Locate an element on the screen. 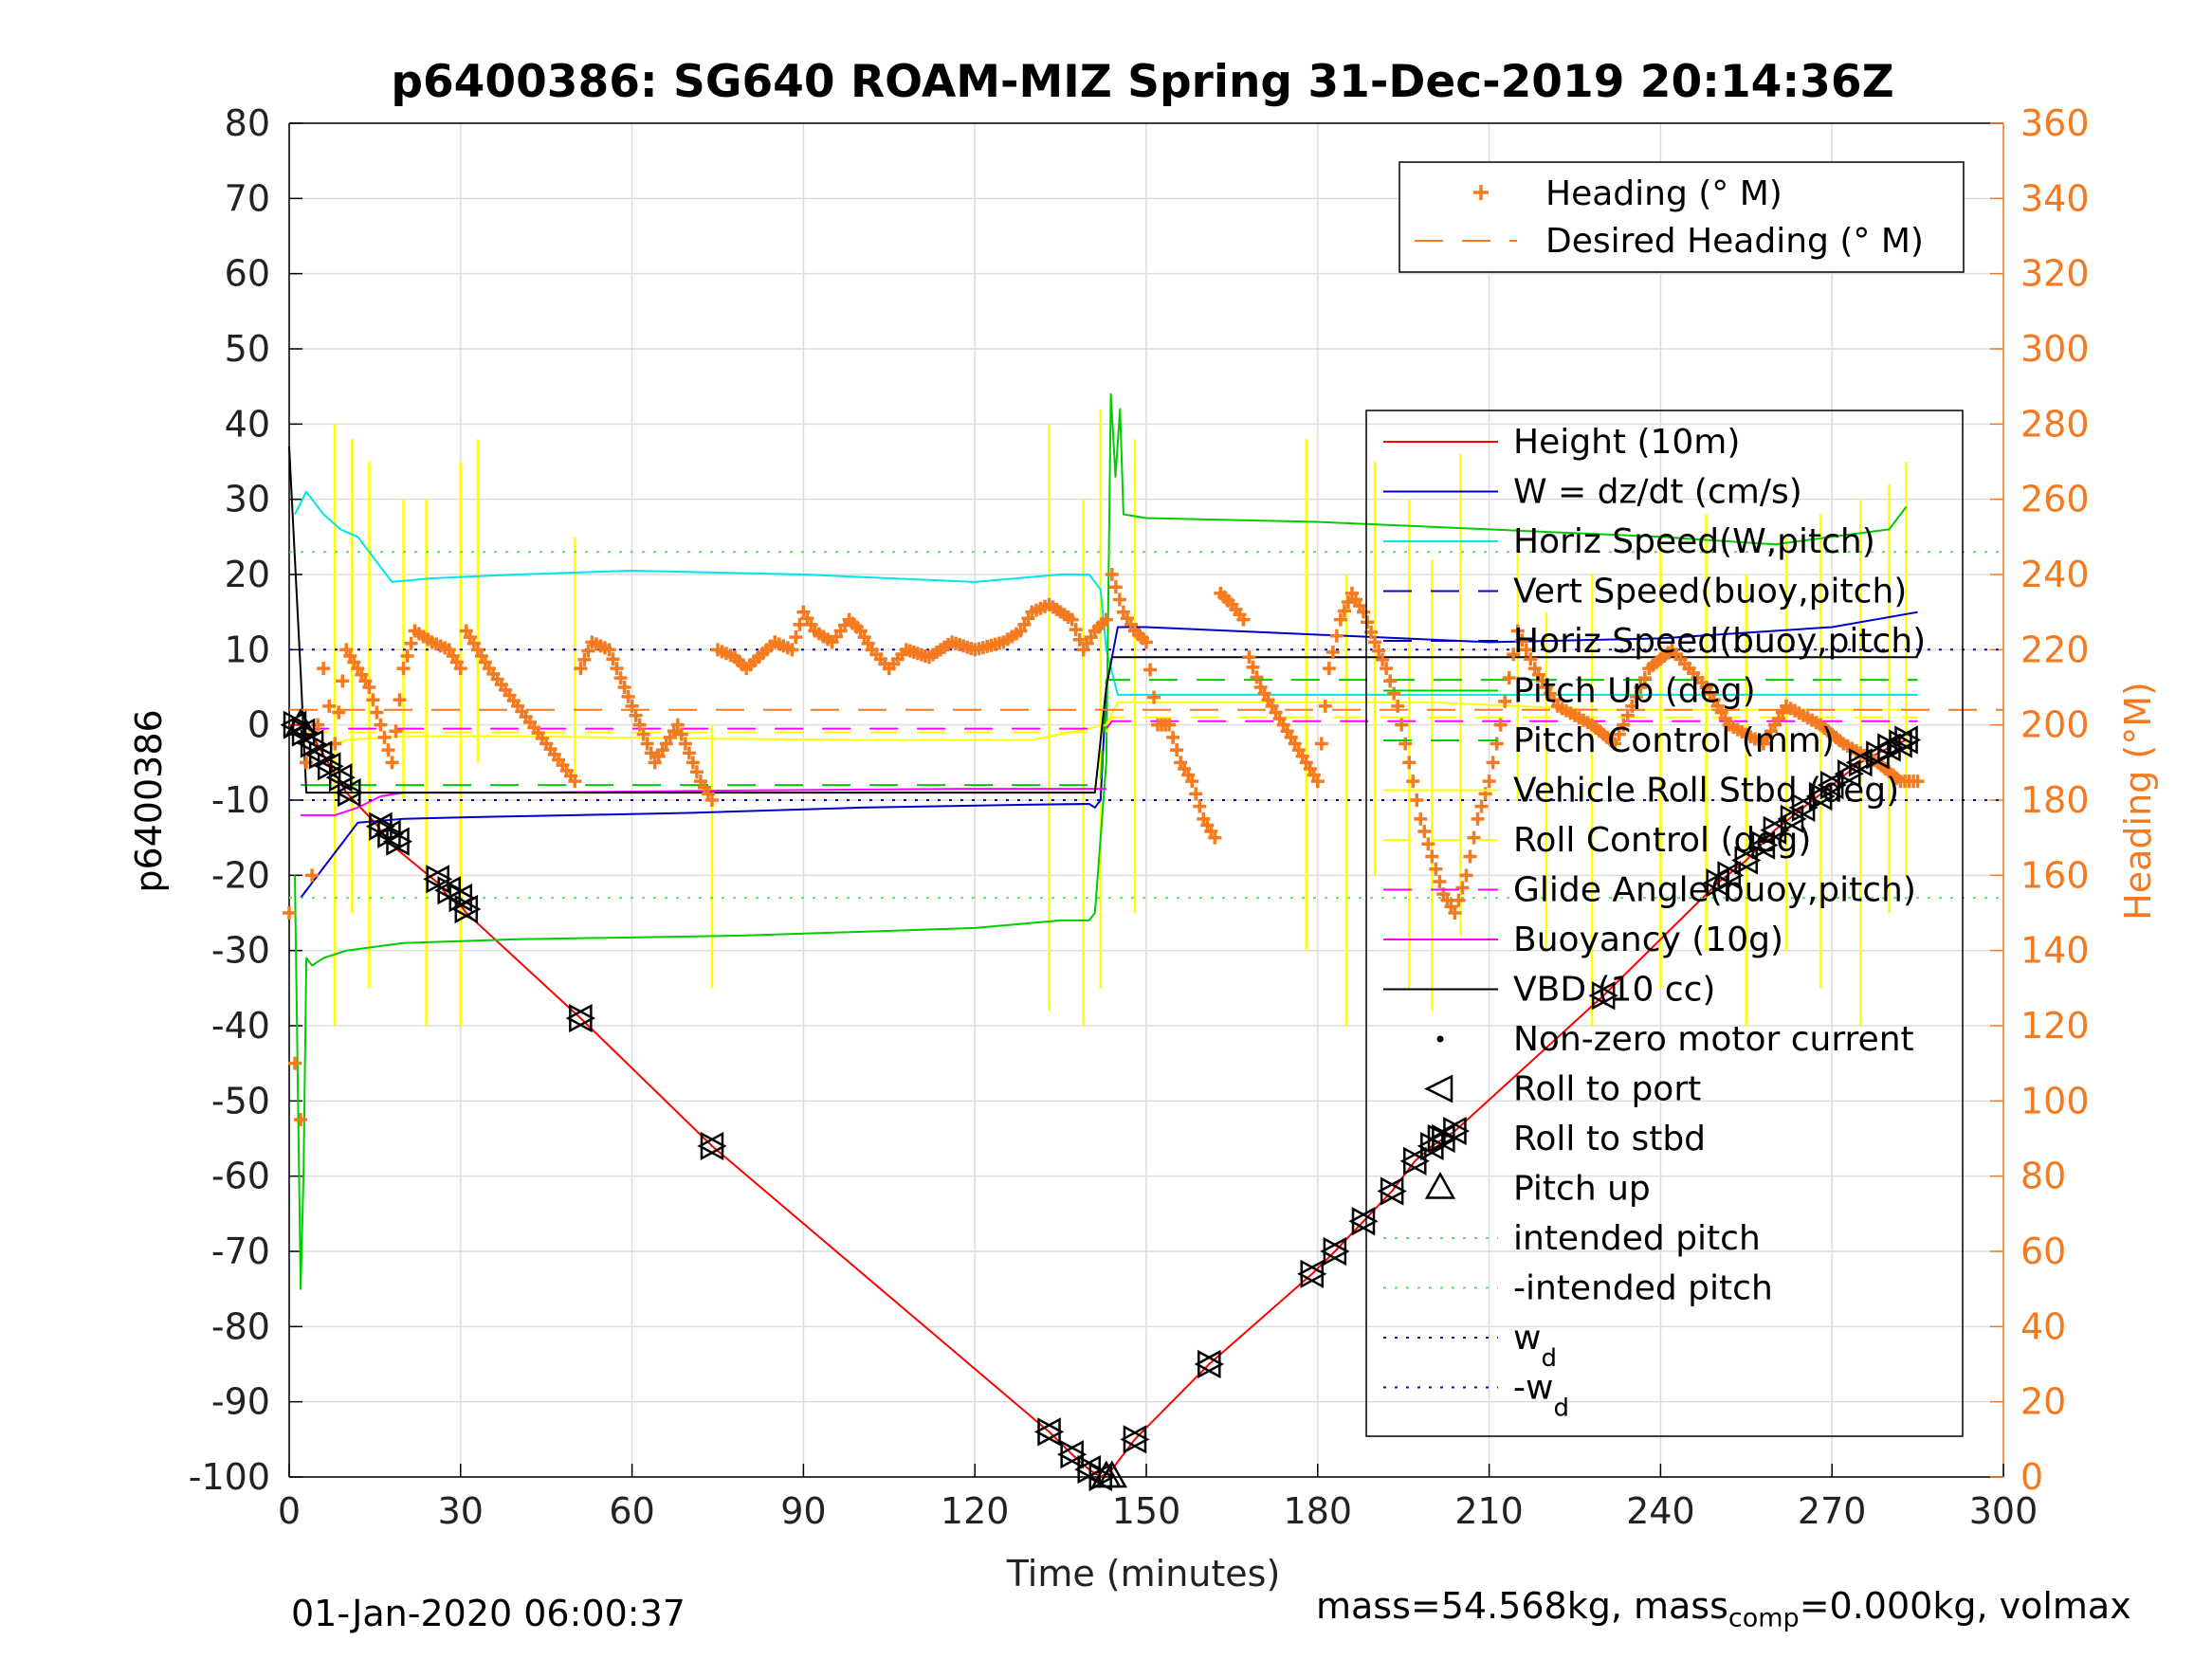 The width and height of the screenshot is (2212, 1659). legend-main-entry: VBD (10 cc) is located at coordinates (1614, 990).